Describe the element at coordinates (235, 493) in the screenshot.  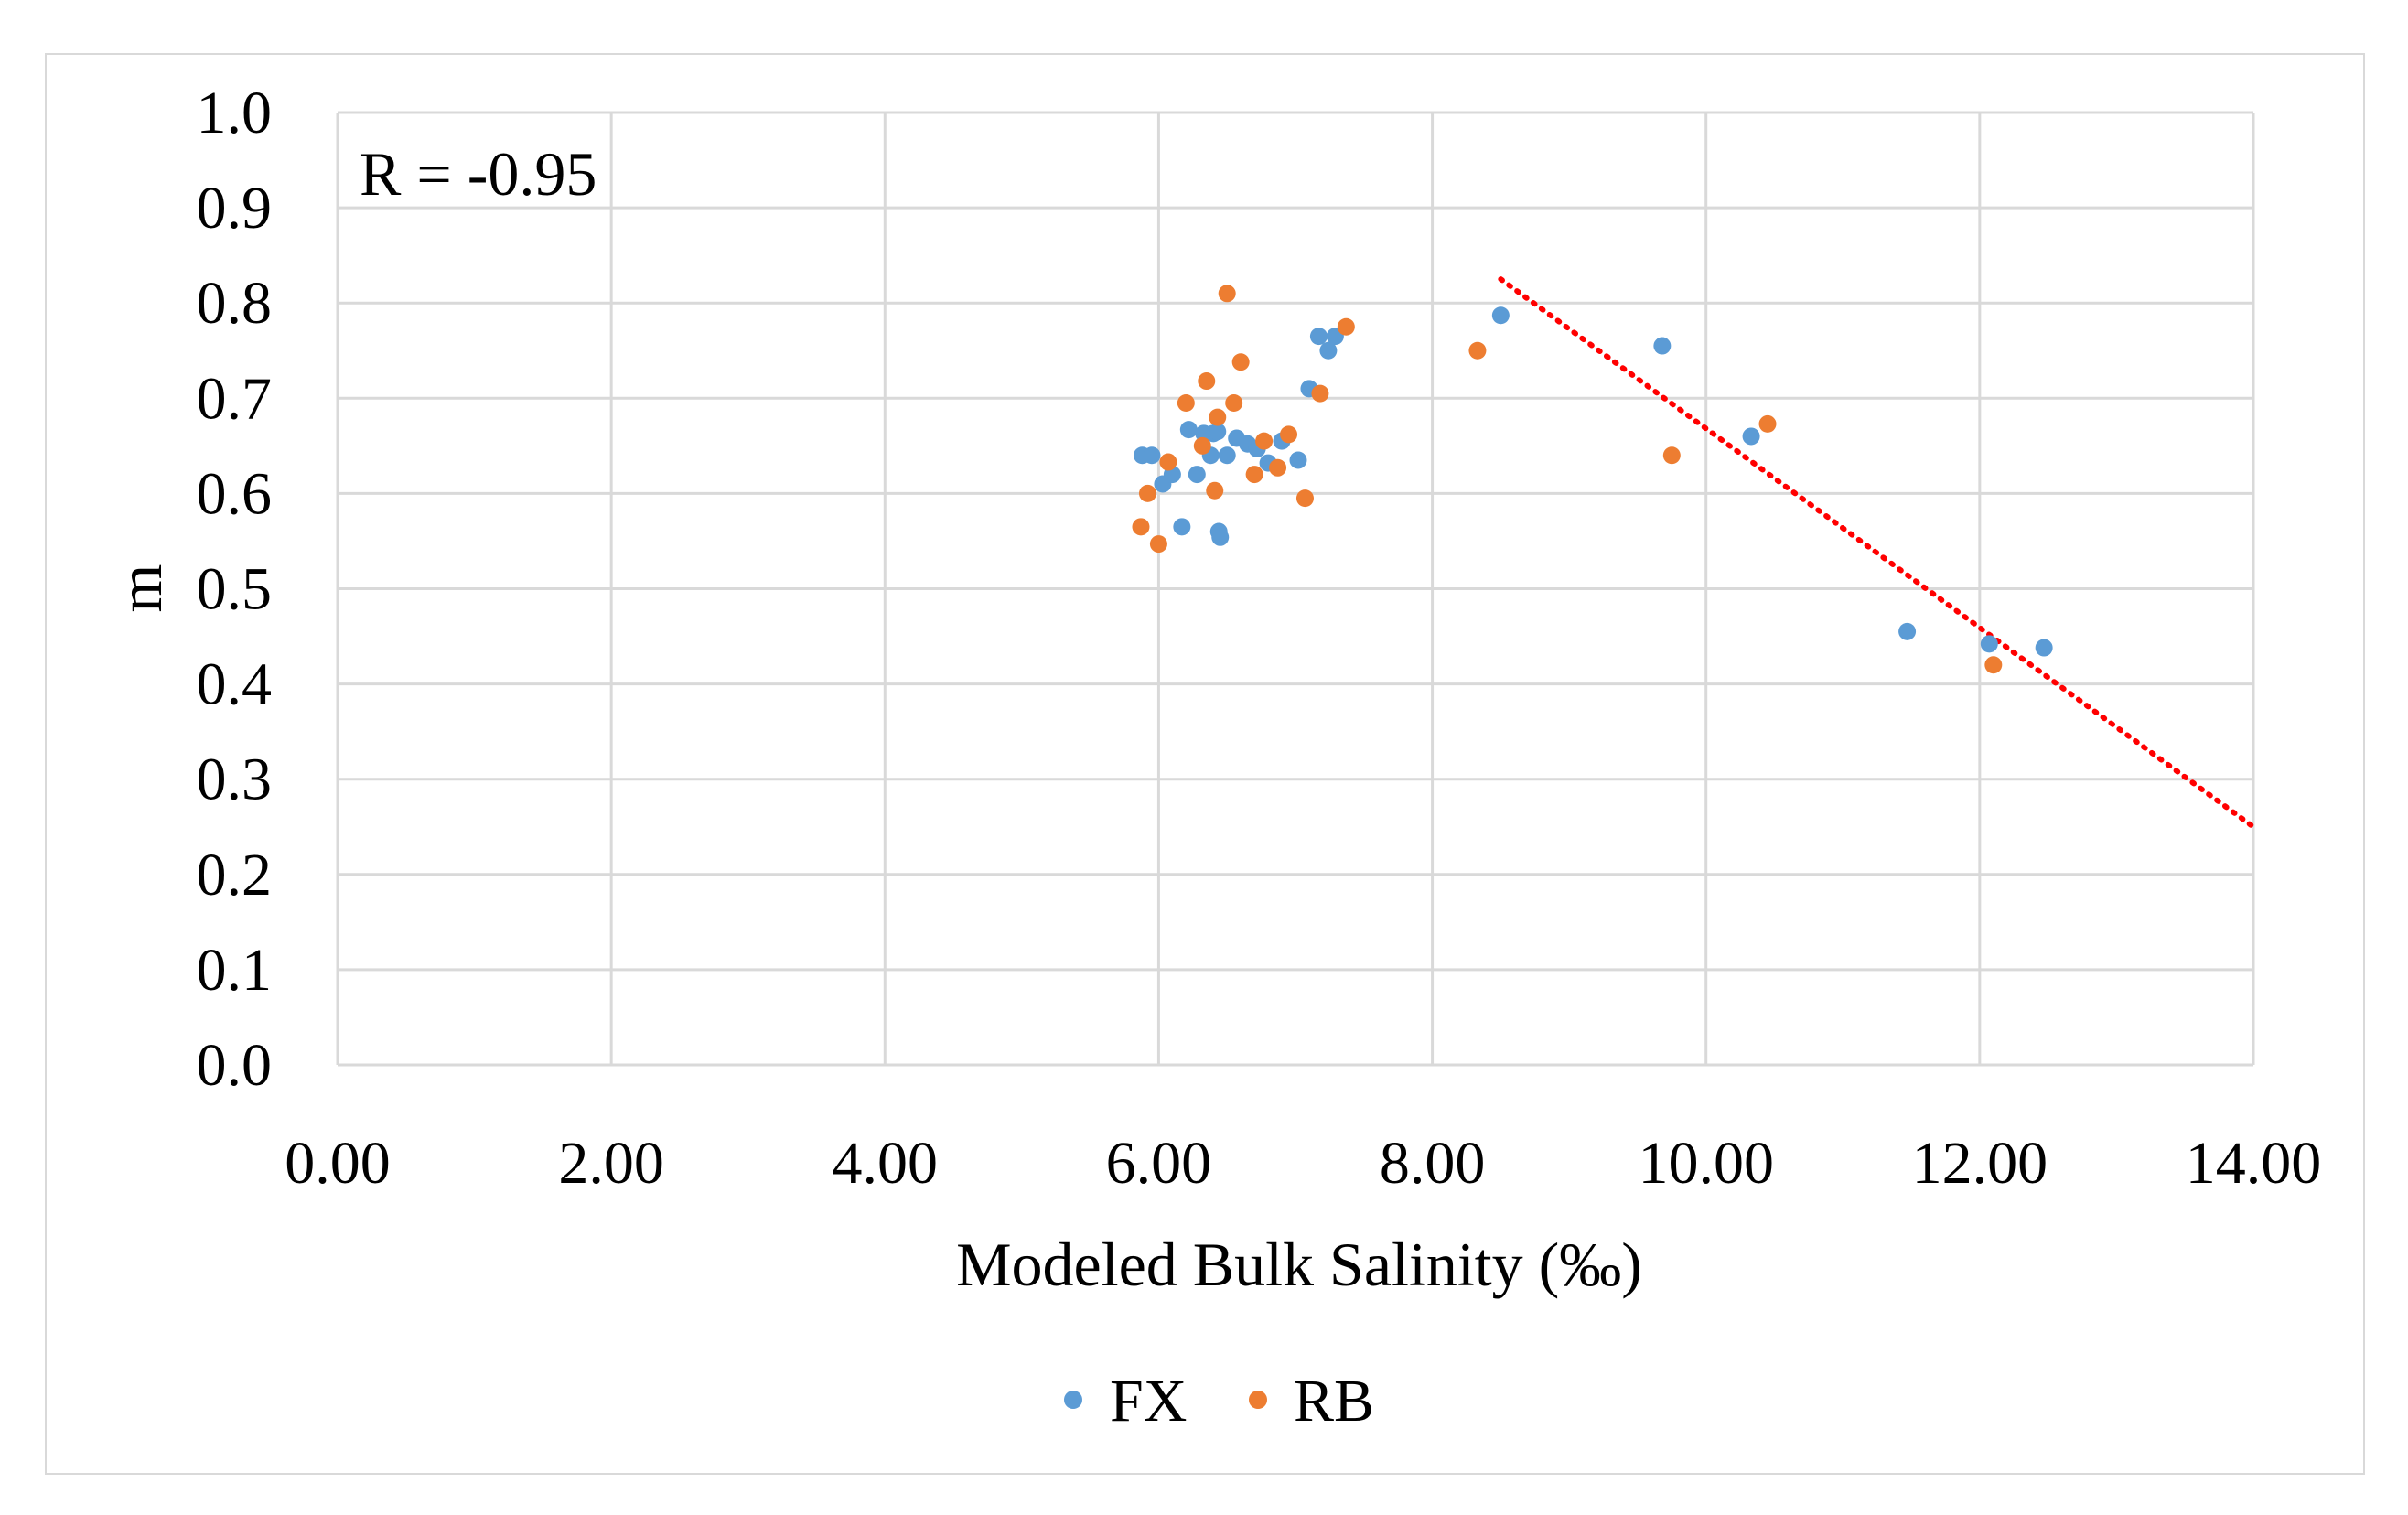
I see `y-tick-label: 0.6` at that location.